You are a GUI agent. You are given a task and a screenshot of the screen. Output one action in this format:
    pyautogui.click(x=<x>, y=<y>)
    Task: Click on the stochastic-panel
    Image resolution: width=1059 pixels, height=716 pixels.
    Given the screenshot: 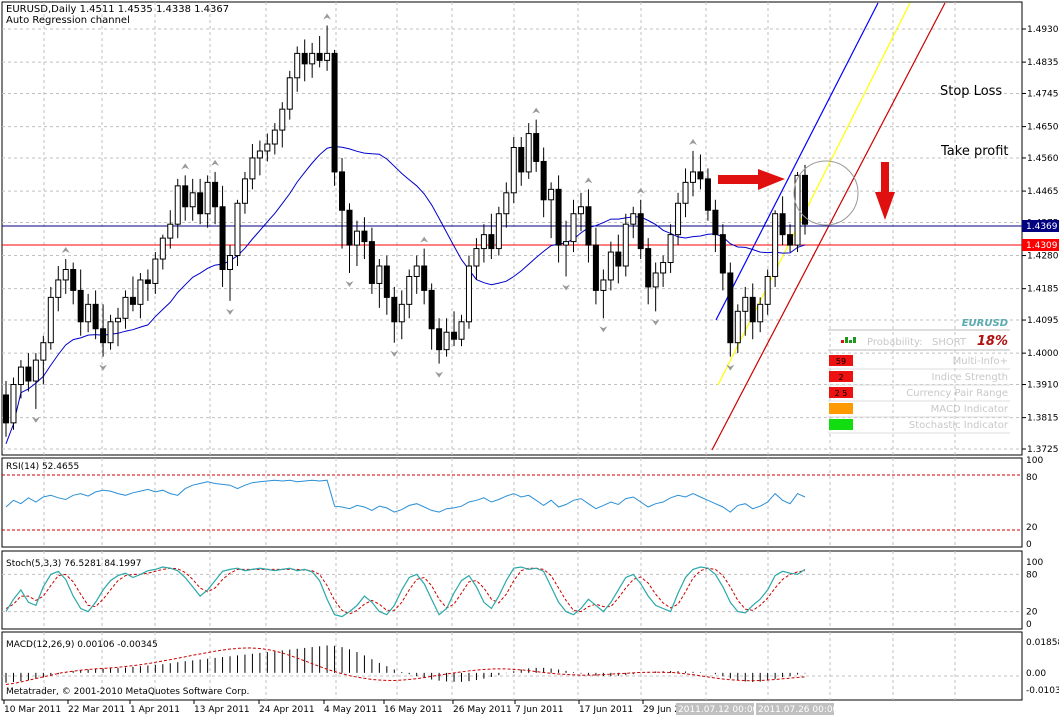 What is the action you would take?
    pyautogui.click(x=512, y=590)
    